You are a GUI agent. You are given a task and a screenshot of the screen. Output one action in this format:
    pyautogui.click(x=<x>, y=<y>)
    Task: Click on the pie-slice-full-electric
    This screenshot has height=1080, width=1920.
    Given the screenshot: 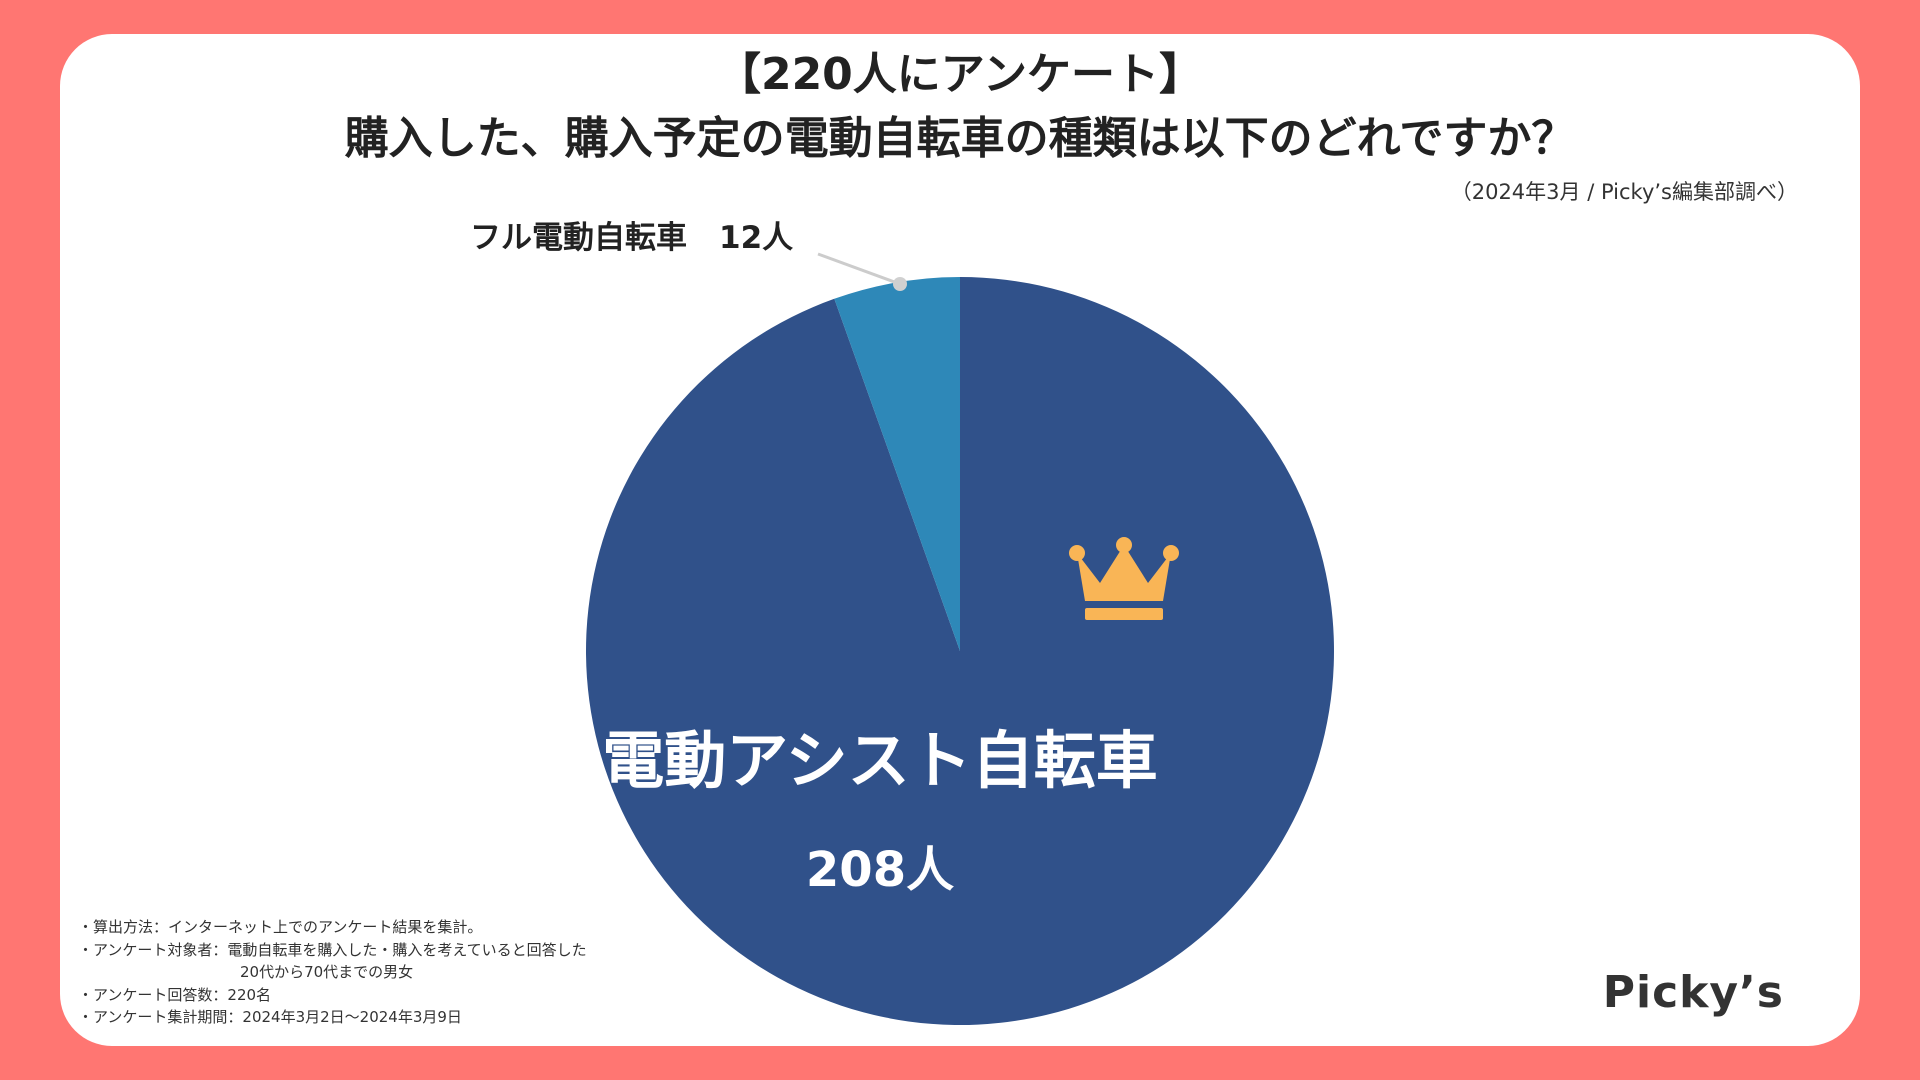 What is the action you would take?
    pyautogui.click(x=897, y=464)
    